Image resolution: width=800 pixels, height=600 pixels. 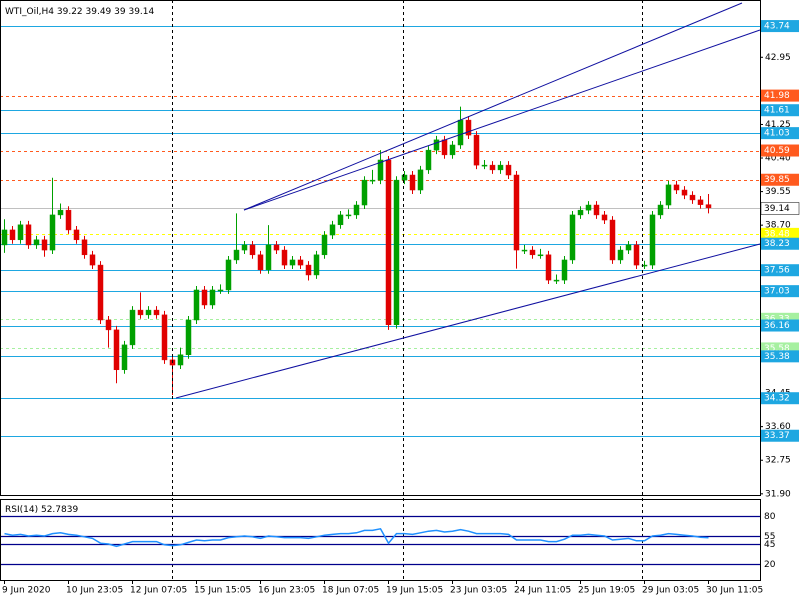 I want to click on level-label: 43.74, so click(x=777, y=27).